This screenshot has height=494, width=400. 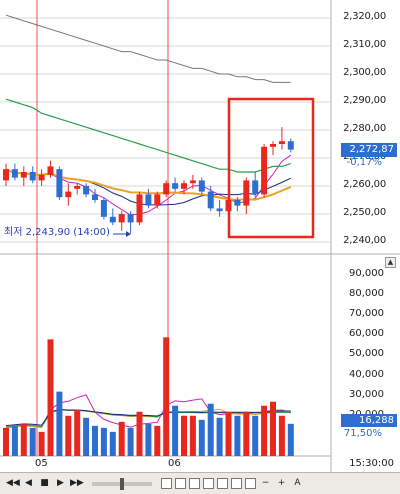 What do you see at coordinates (364, 100) in the screenshot?
I see `price-tick-label: 2,290,00` at bounding box center [364, 100].